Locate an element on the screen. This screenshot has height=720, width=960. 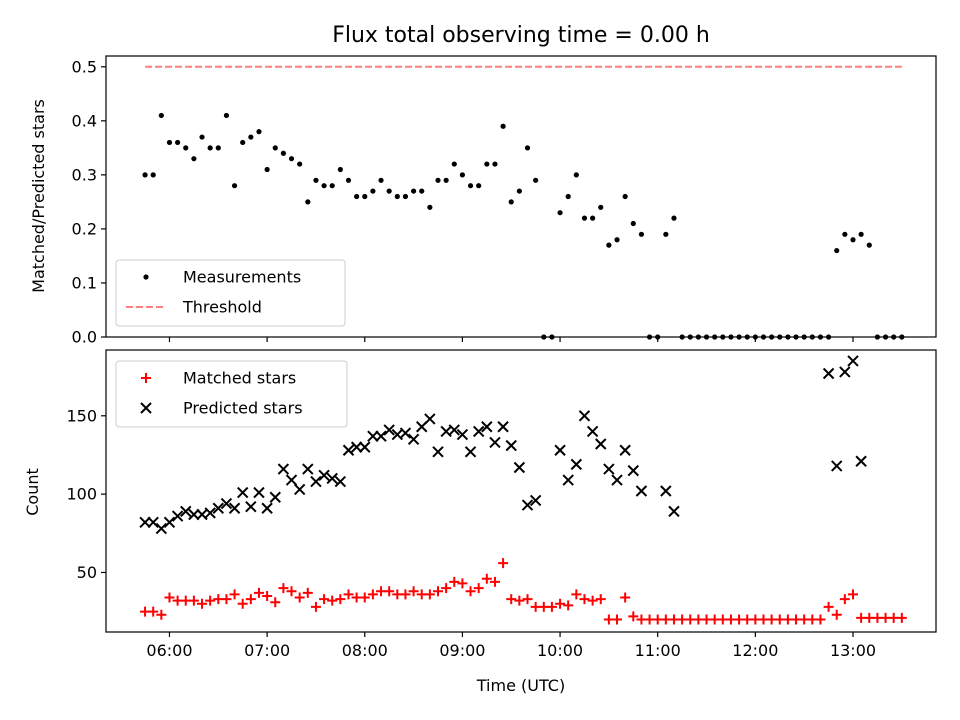
y-tick-label-1-1: 100 is located at coordinates (81, 494).